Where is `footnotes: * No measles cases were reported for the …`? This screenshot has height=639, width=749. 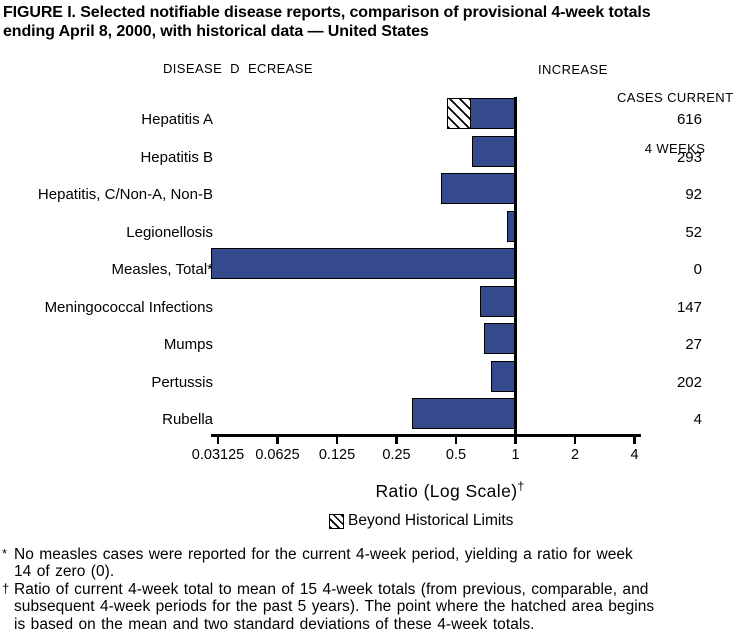 footnotes: * No measles cases were reported for the … is located at coordinates (375, 589).